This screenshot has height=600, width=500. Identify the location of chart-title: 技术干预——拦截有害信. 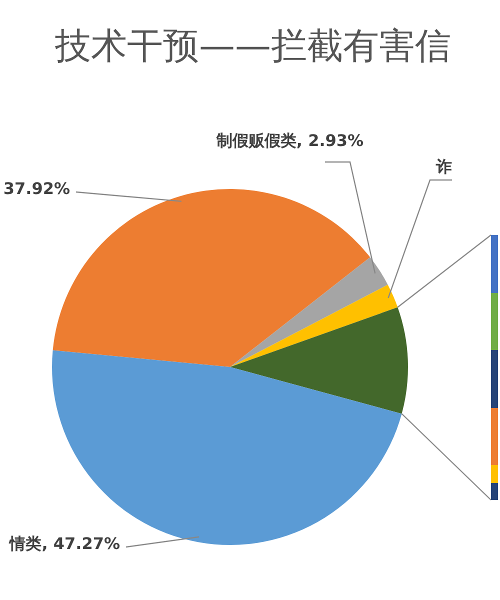
(253, 47).